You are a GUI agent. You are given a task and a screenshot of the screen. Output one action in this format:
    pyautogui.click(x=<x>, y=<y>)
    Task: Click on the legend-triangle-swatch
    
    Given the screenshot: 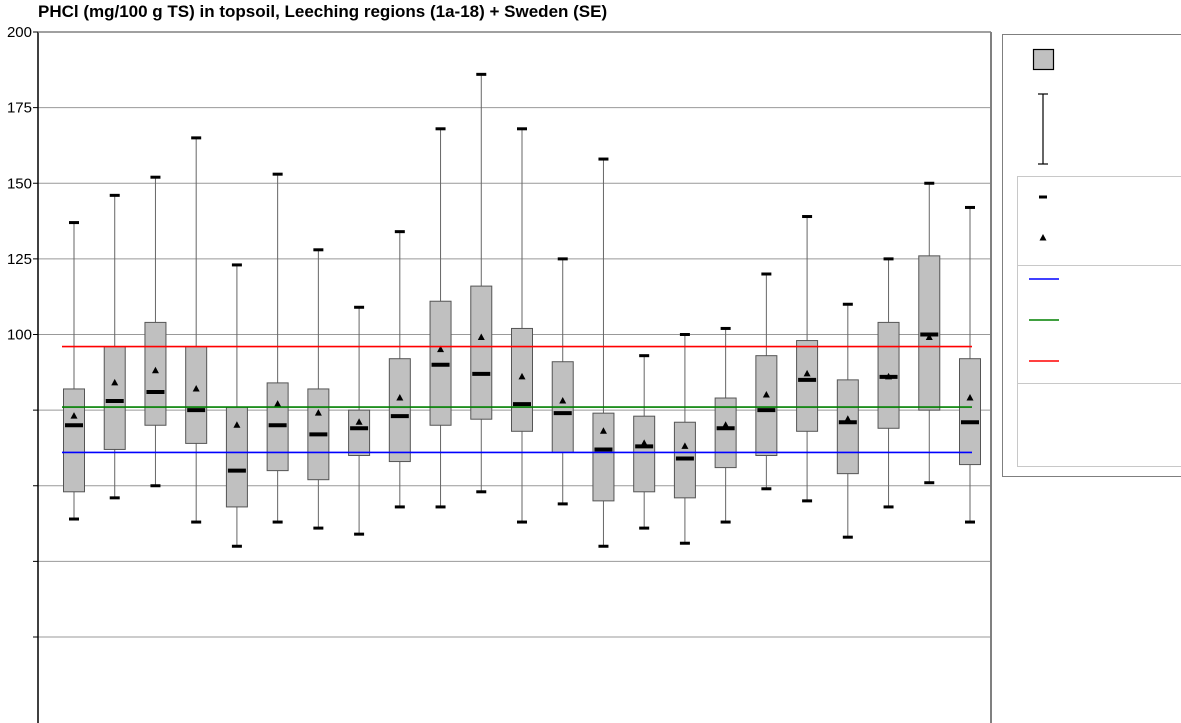 What is the action you would take?
    pyautogui.click(x=1043, y=237)
    